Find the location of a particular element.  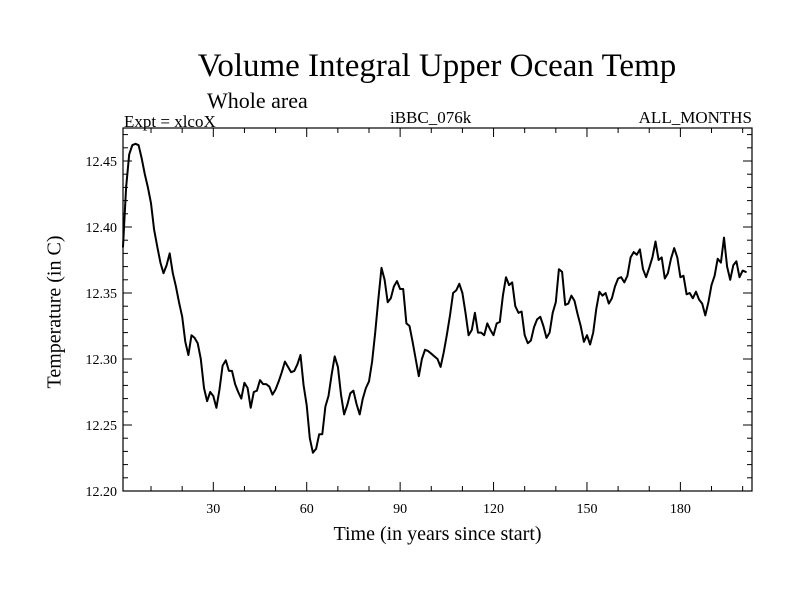

run-id-label: iBBC_076k is located at coordinates (431, 117).